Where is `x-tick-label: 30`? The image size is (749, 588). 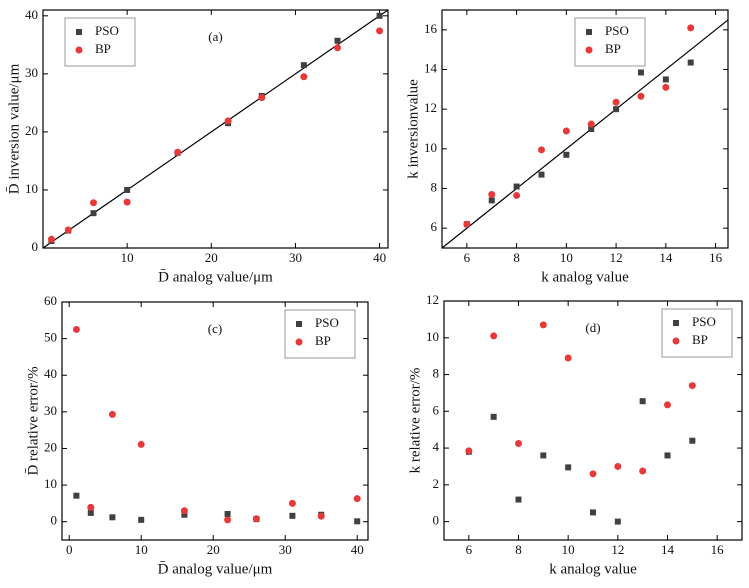
x-tick-label: 30 is located at coordinates (295, 257).